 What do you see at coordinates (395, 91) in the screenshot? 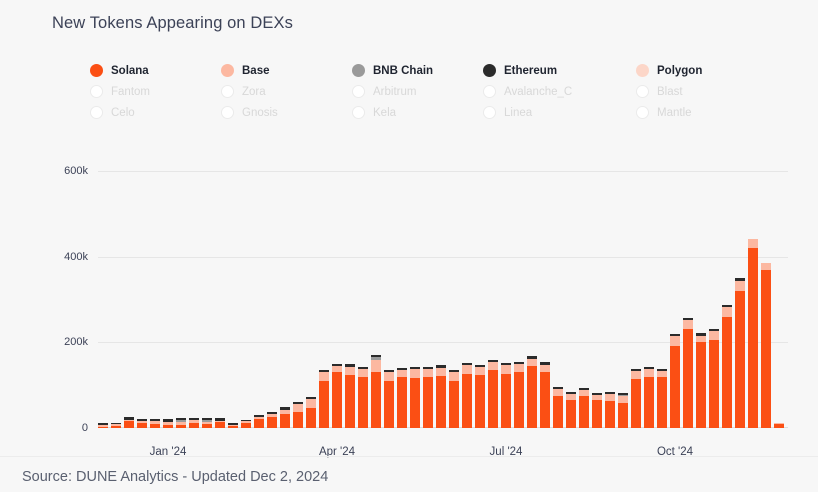
I see `legend-item-label: Arbitrum` at bounding box center [395, 91].